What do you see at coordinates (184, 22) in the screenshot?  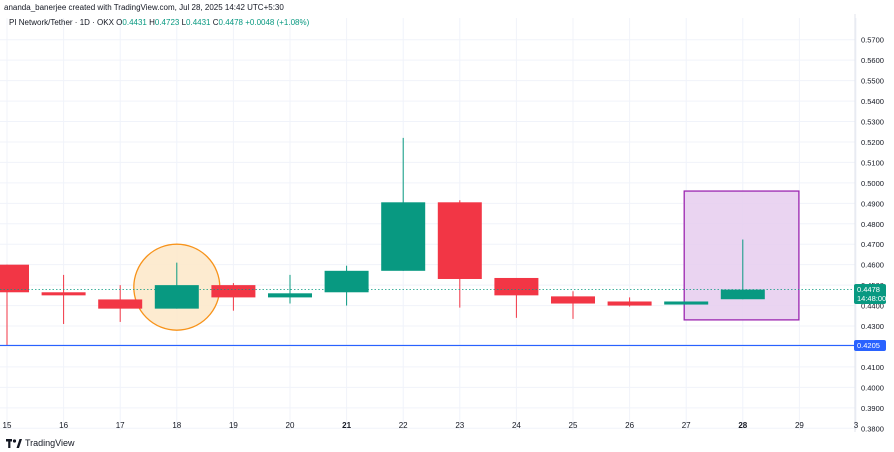 I see `low-label: L` at bounding box center [184, 22].